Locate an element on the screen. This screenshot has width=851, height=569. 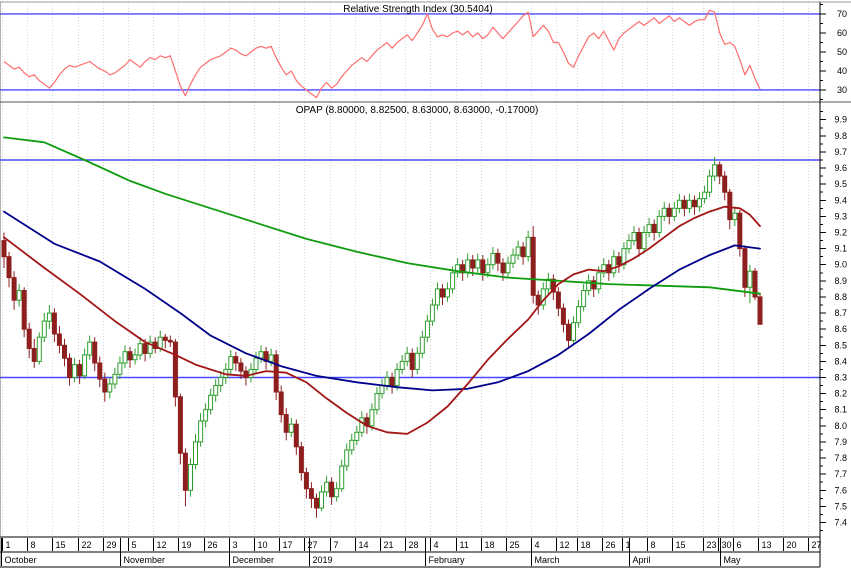
day-label: 15 is located at coordinates (681, 545).